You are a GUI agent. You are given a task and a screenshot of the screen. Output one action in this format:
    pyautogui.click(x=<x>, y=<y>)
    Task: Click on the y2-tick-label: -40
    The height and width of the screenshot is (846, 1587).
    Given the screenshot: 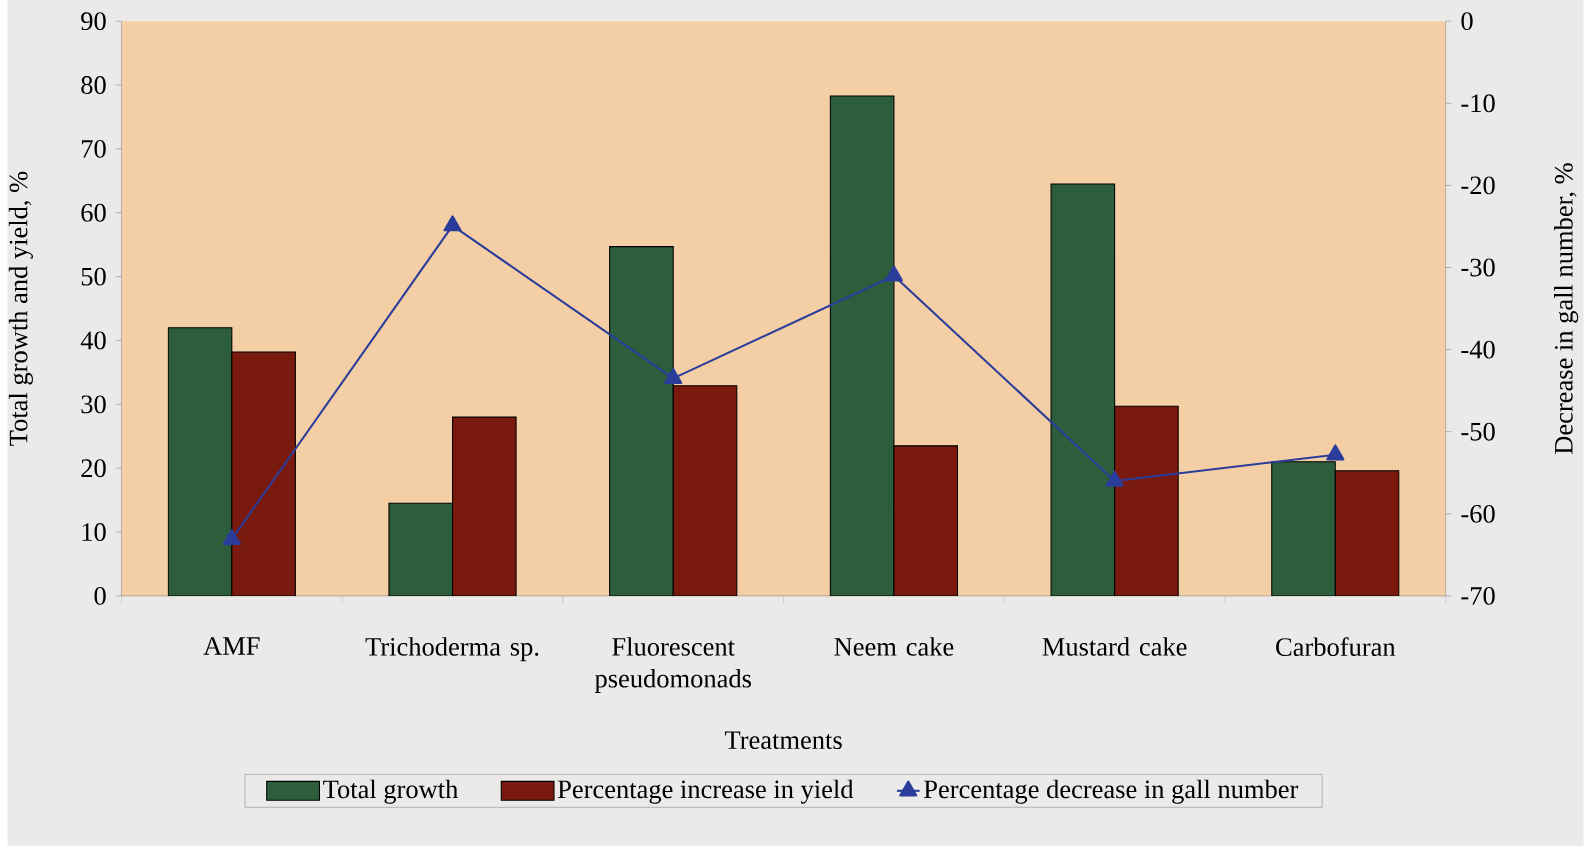 What is the action you would take?
    pyautogui.click(x=1478, y=349)
    